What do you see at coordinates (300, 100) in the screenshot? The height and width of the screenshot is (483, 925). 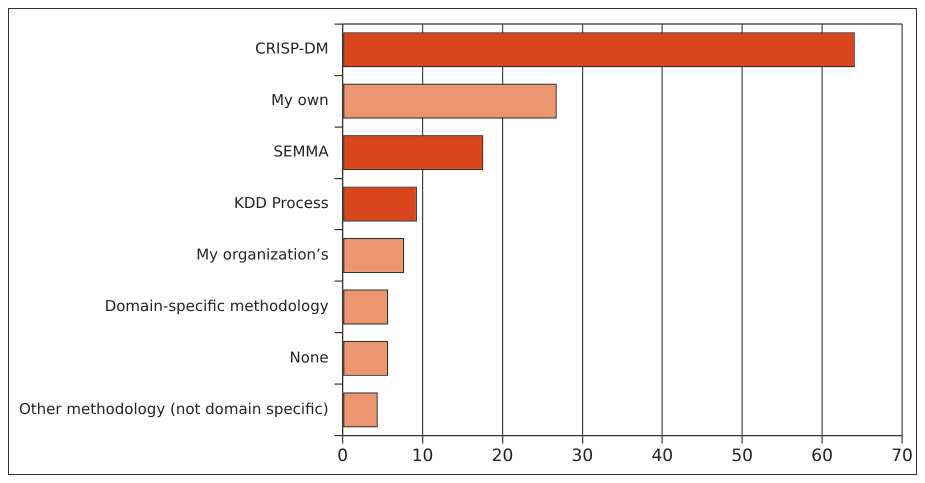 I see `y-tick-label: My own` at bounding box center [300, 100].